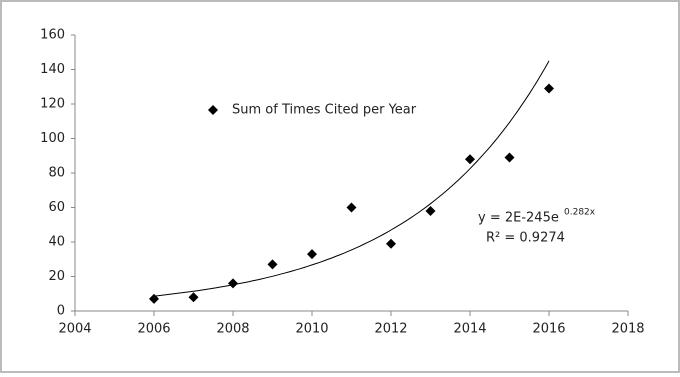 The image size is (680, 377). Describe the element at coordinates (56, 207) in the screenshot. I see `y-tick-label: 60` at that location.